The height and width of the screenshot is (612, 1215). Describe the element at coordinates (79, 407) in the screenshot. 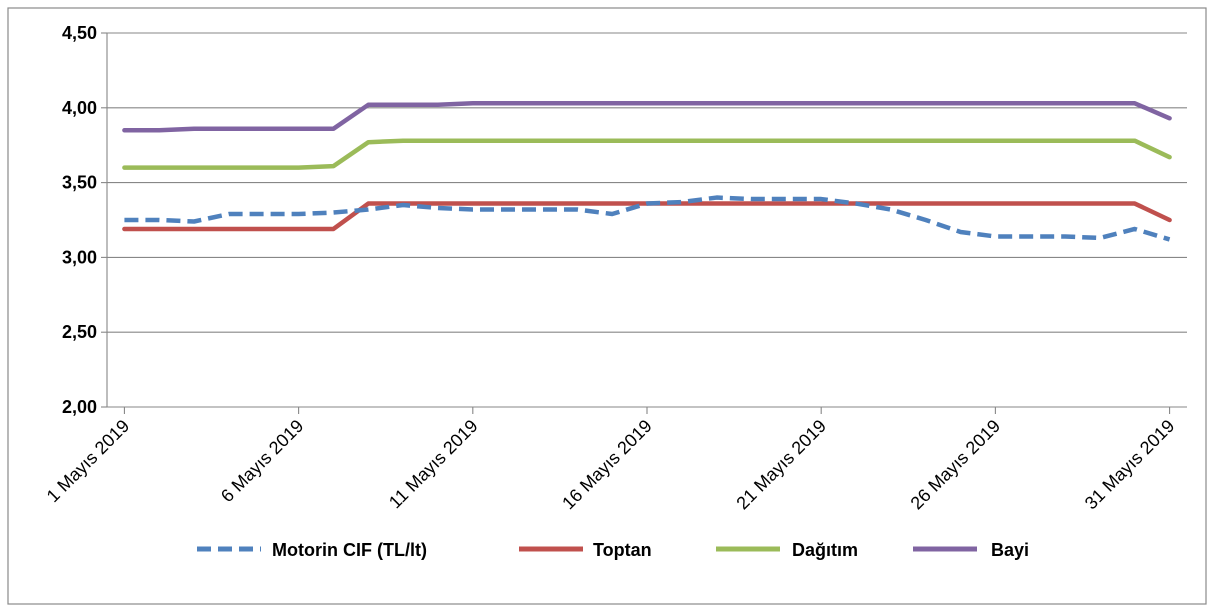

I see `y-tick-label: 2,00` at that location.